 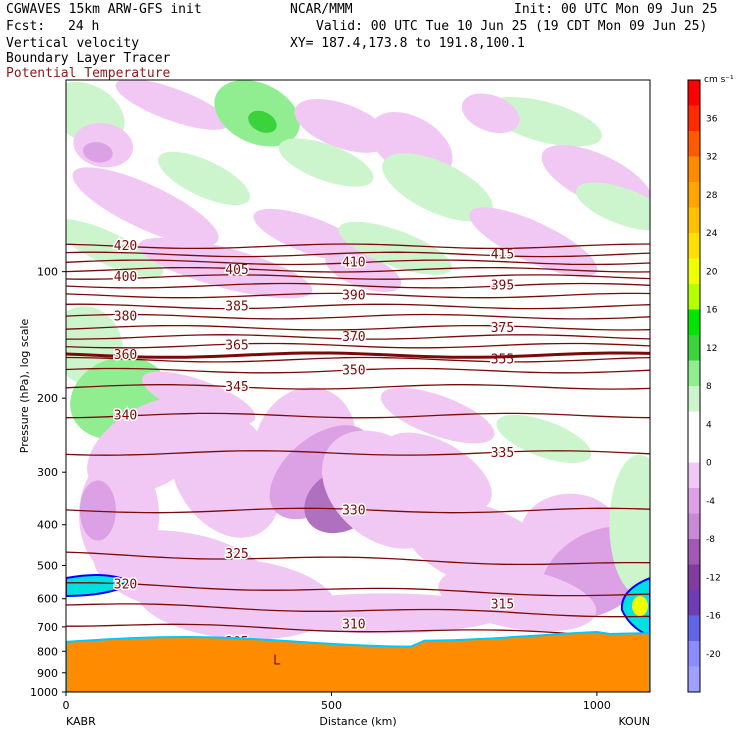 I want to click on colorbar-label-7: 8, so click(x=709, y=387).